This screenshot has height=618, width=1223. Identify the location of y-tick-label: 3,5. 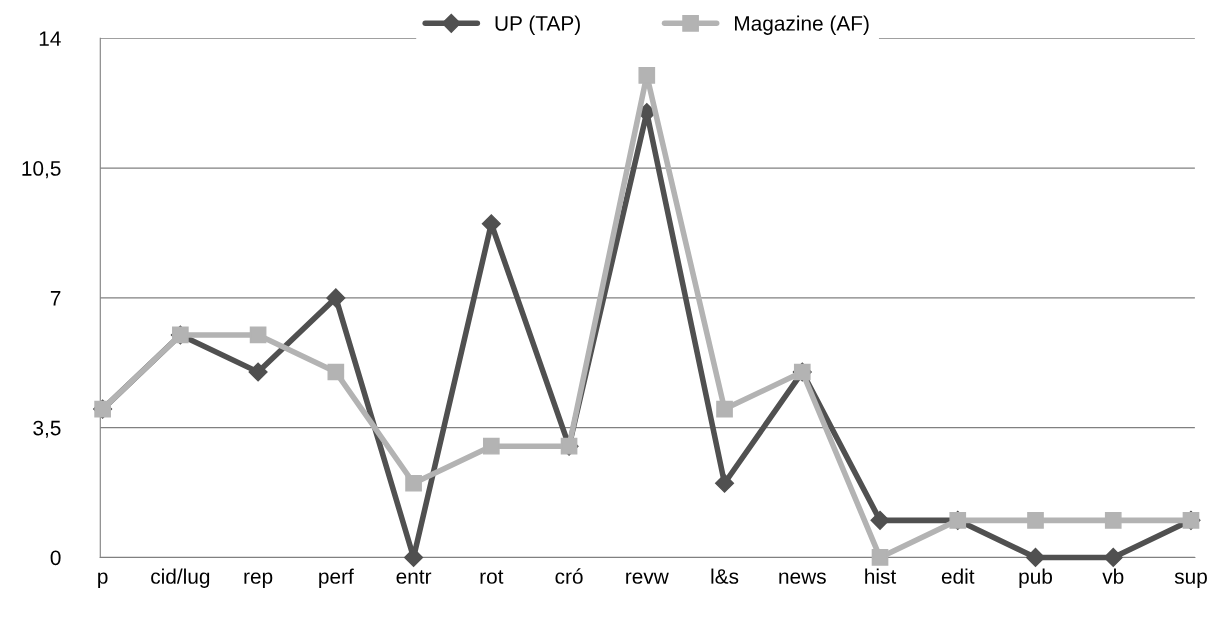
(47, 429).